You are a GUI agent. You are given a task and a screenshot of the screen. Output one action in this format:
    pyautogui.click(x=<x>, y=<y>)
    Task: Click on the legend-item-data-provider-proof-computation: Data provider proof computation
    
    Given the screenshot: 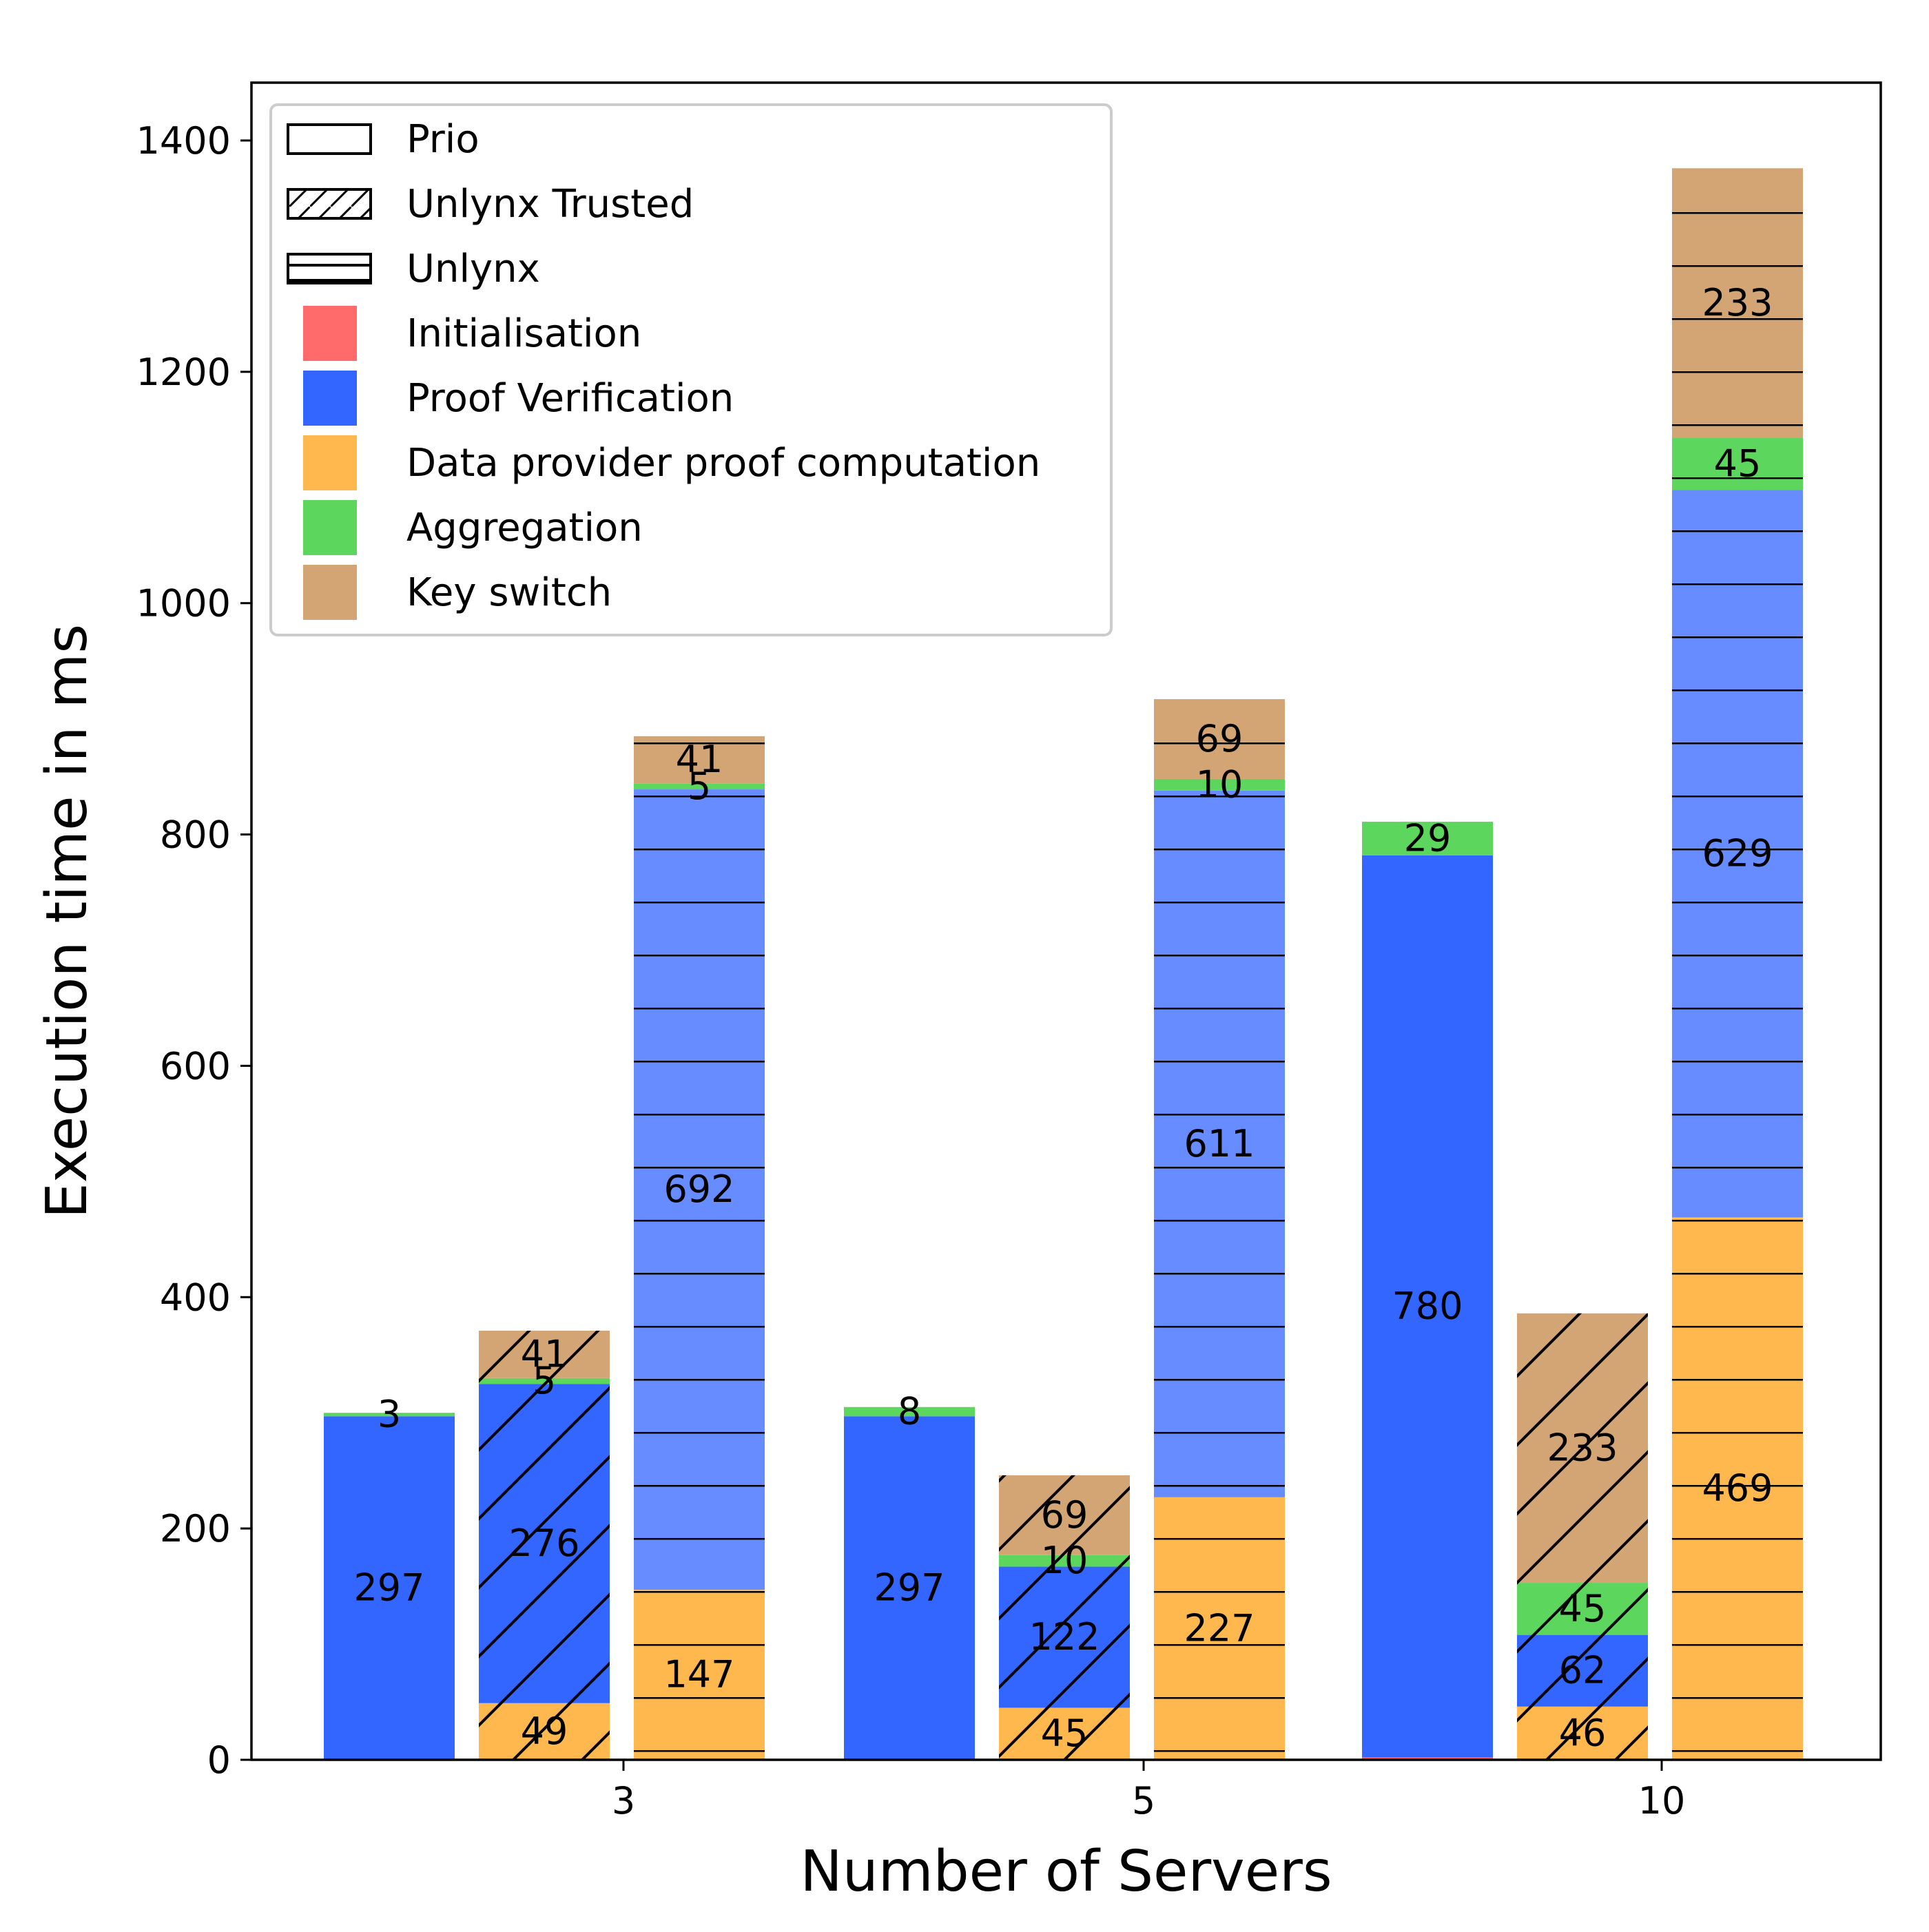 What is the action you would take?
    pyautogui.click(x=671, y=462)
    